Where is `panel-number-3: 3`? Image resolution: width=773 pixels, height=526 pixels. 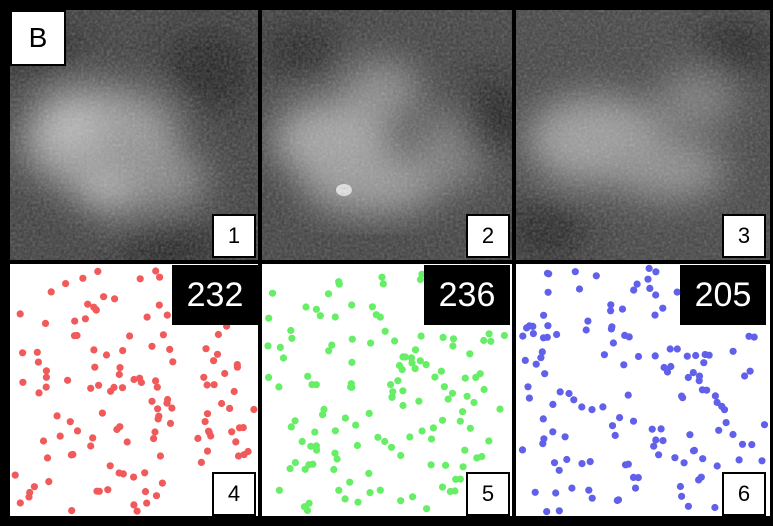 panel-number-3: 3 is located at coordinates (744, 236).